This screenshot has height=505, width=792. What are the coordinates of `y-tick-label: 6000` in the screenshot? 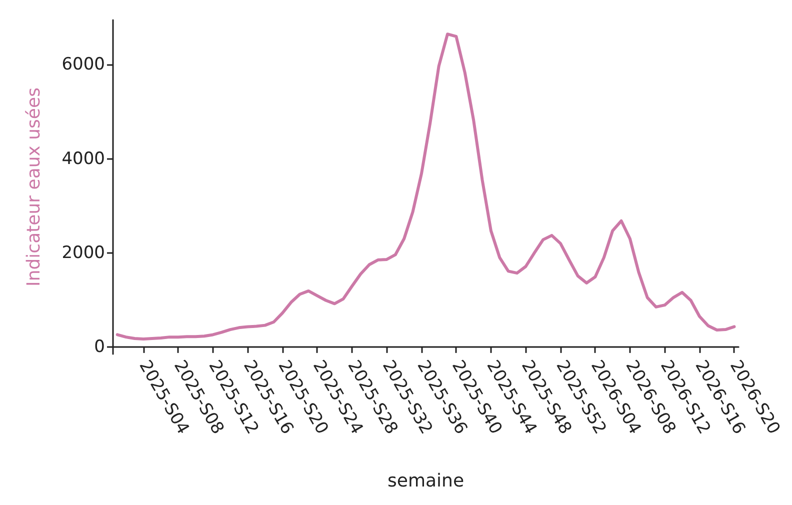 It's located at (83, 64).